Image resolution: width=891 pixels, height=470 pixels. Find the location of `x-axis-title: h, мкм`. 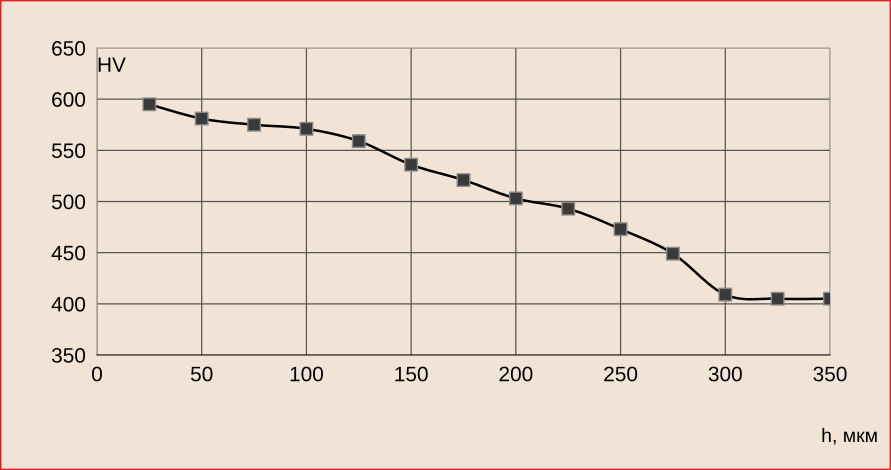

x-axis-title: h, мкм is located at coordinates (849, 436).